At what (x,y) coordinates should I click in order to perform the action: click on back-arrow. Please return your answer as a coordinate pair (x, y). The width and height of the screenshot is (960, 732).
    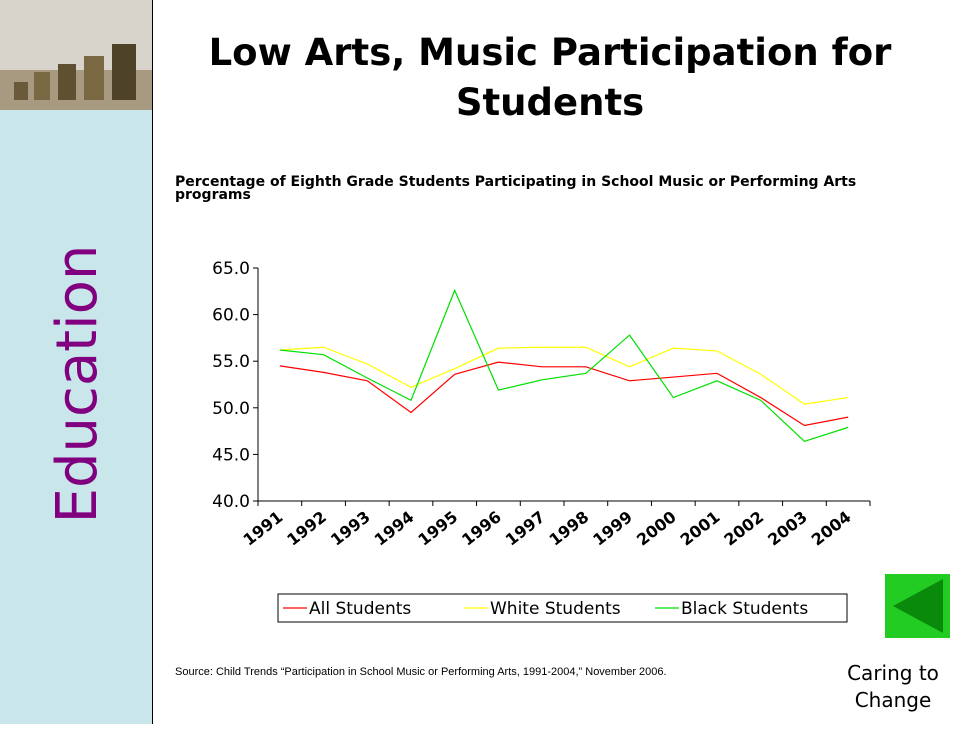
    Looking at the image, I should click on (918, 606).